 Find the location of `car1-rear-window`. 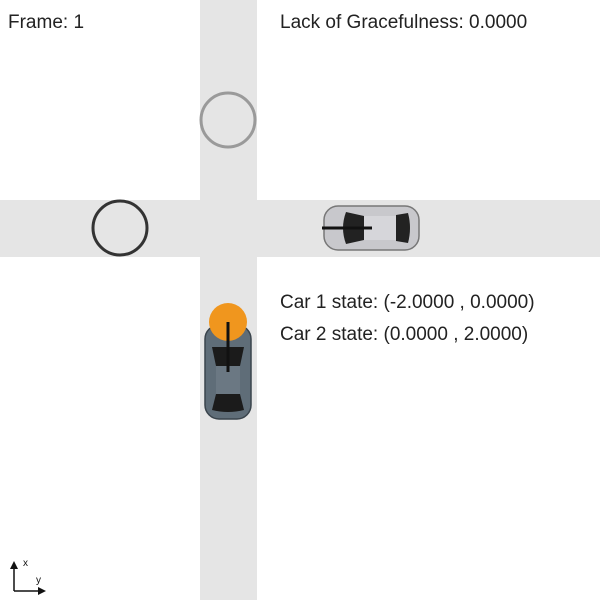

car1-rear-window is located at coordinates (228, 403).